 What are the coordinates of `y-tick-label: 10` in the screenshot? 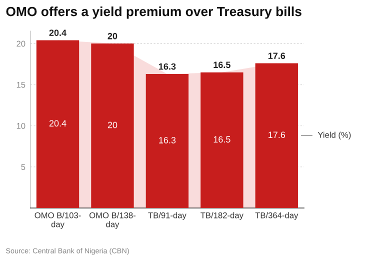 It's located at (21, 125).